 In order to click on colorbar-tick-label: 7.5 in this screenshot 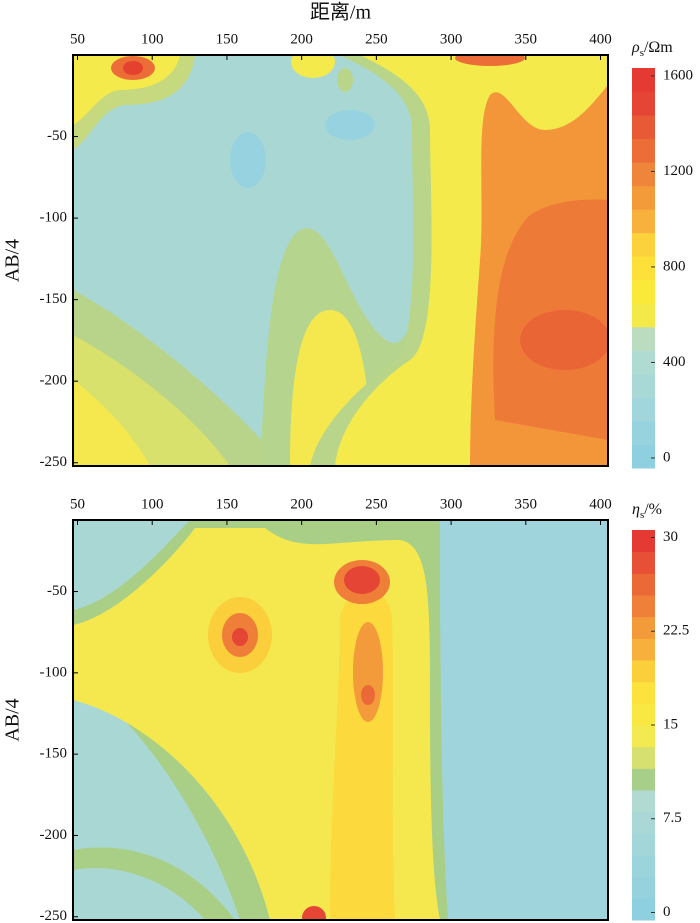, I will do `click(672, 818)`.